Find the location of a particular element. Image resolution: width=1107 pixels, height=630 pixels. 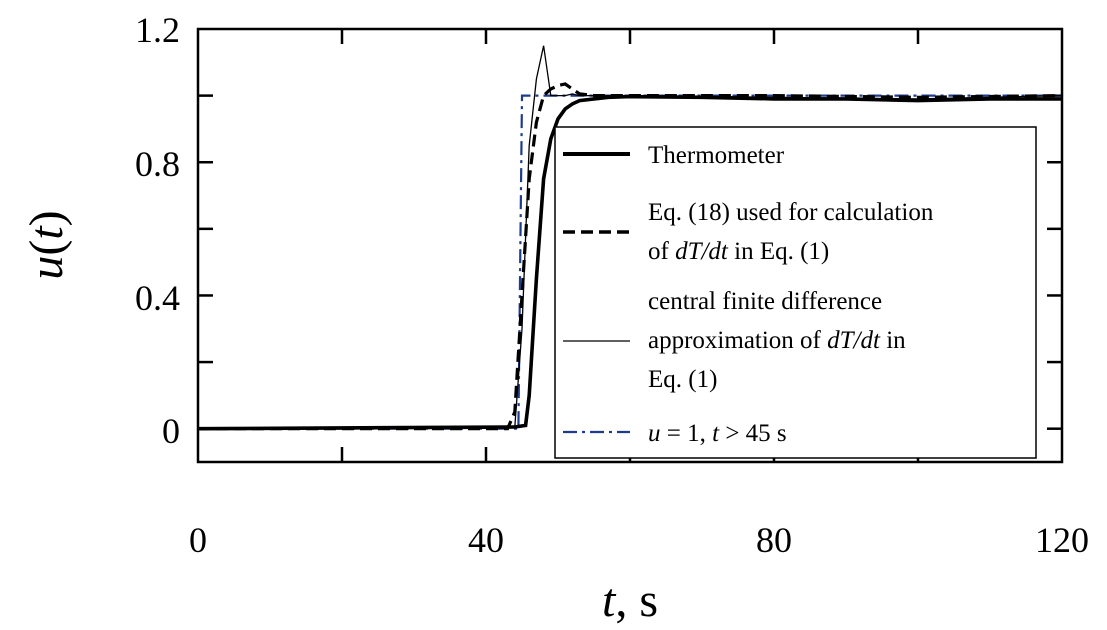

y-tick-label-1.2: 1.2 is located at coordinates (157, 30).